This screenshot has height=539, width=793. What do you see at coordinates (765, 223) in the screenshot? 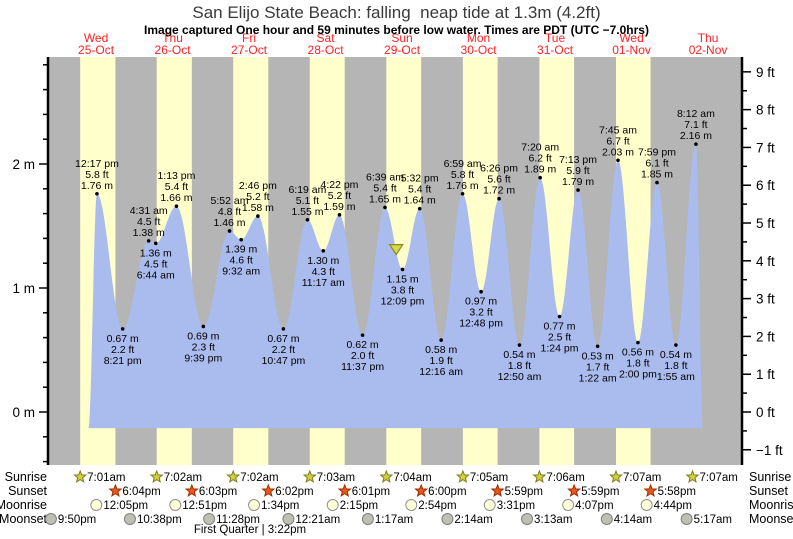
I see `right-axis-label: 5 ft` at bounding box center [765, 223].